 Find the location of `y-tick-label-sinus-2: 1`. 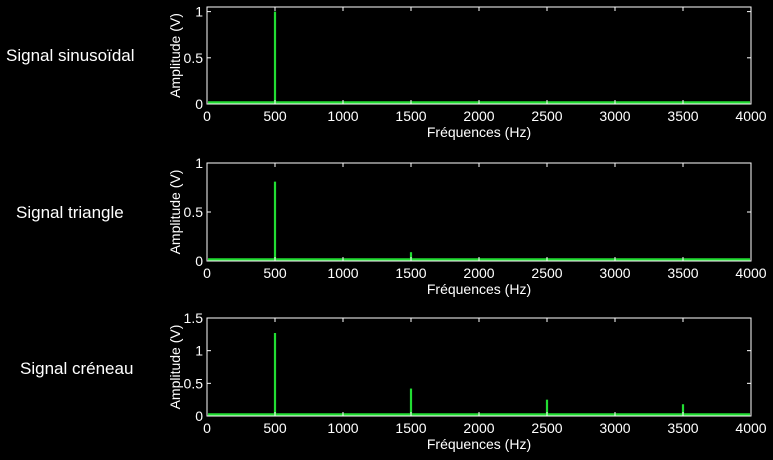

y-tick-label-sinus-2: 1 is located at coordinates (199, 12).